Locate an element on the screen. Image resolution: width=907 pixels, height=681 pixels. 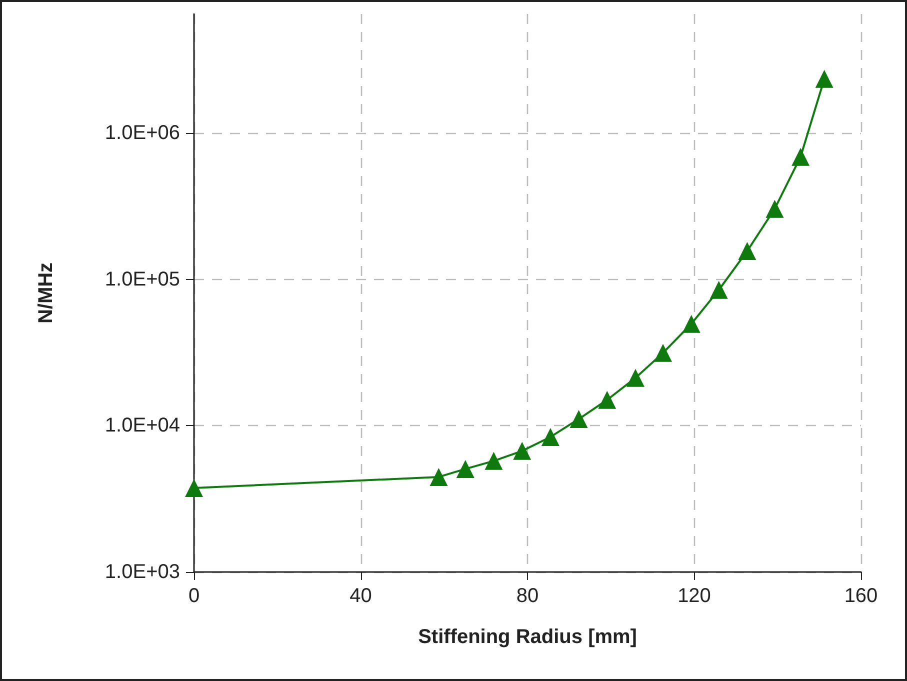
y-tick-label: 1.0E+06 is located at coordinates (142, 133).